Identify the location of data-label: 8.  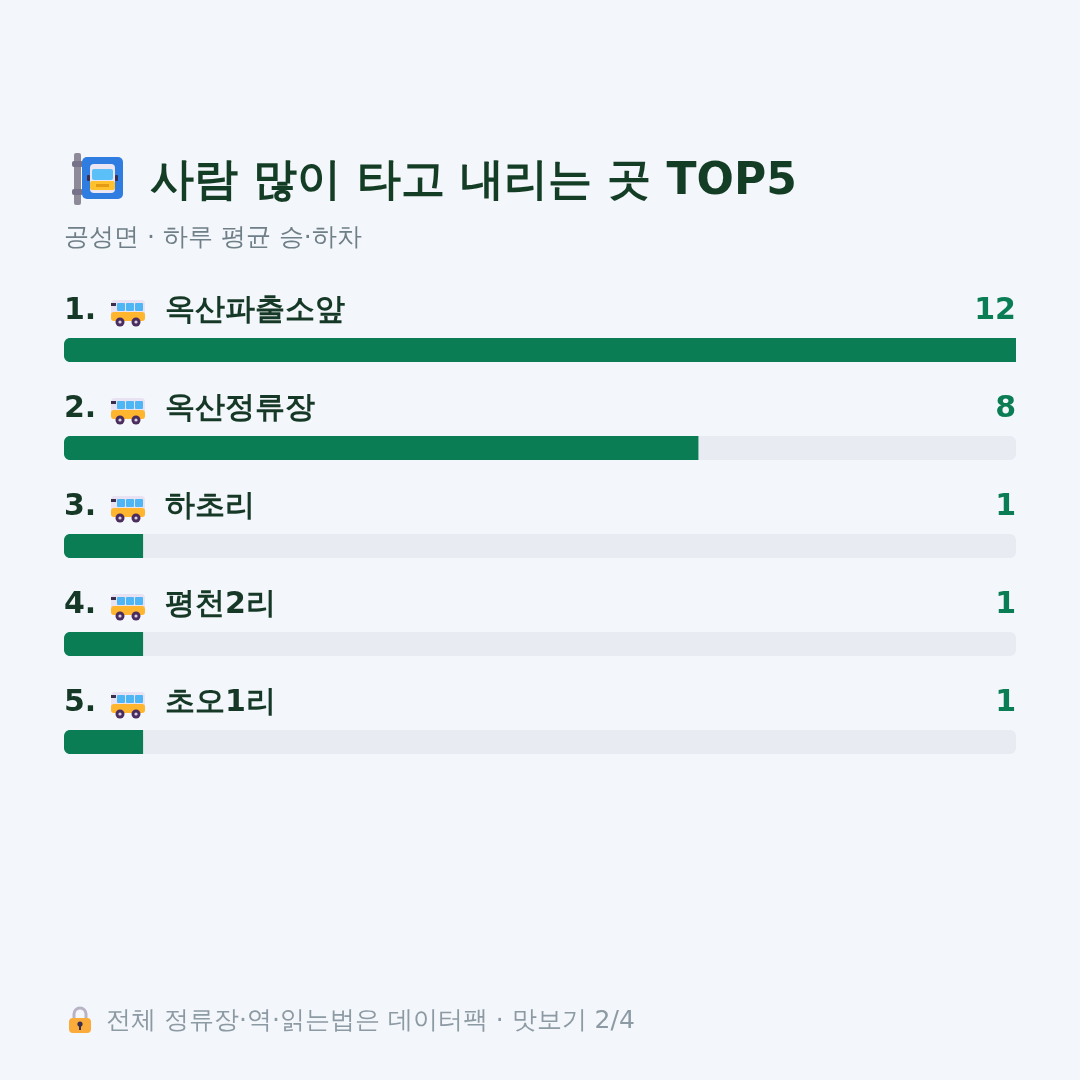
(1005, 406).